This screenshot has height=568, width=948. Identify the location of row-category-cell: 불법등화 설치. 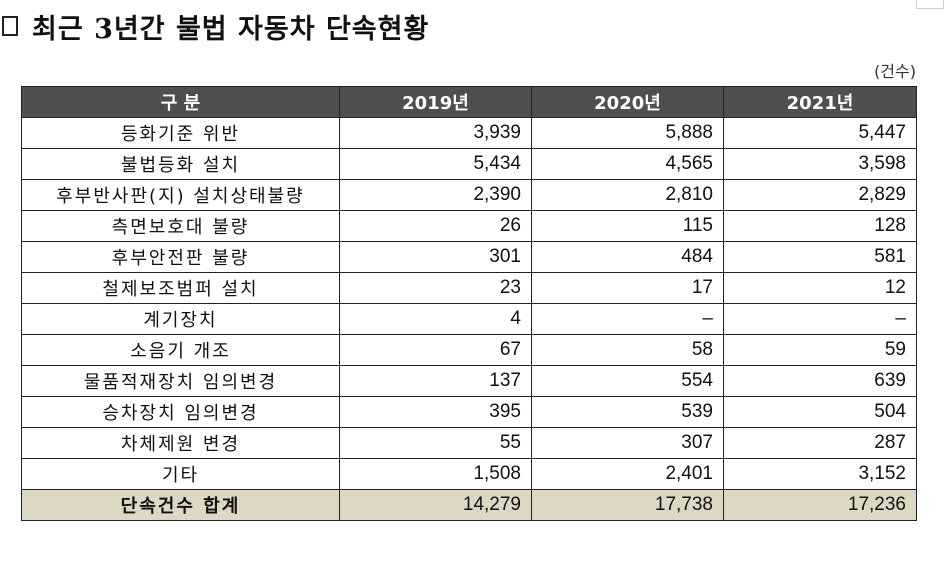
(180, 164).